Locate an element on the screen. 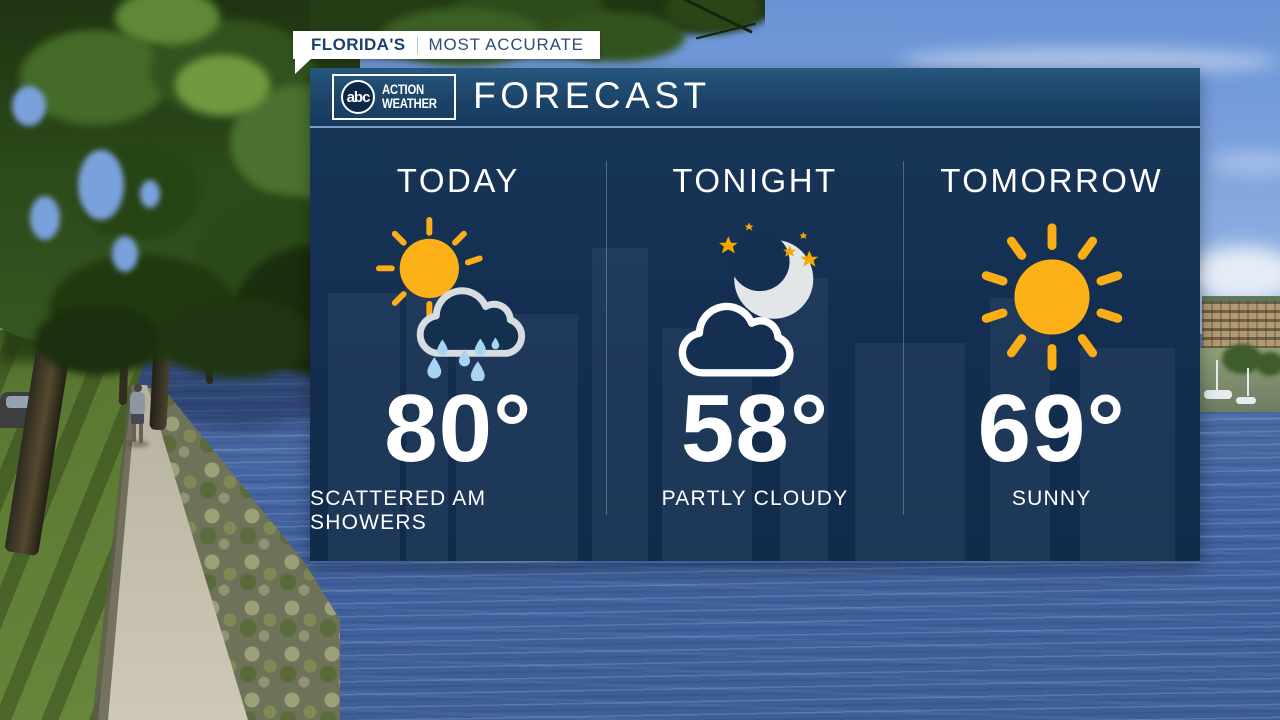 This screenshot has width=1280, height=720. condition-text: PARTLY CLOUDY is located at coordinates (755, 498).